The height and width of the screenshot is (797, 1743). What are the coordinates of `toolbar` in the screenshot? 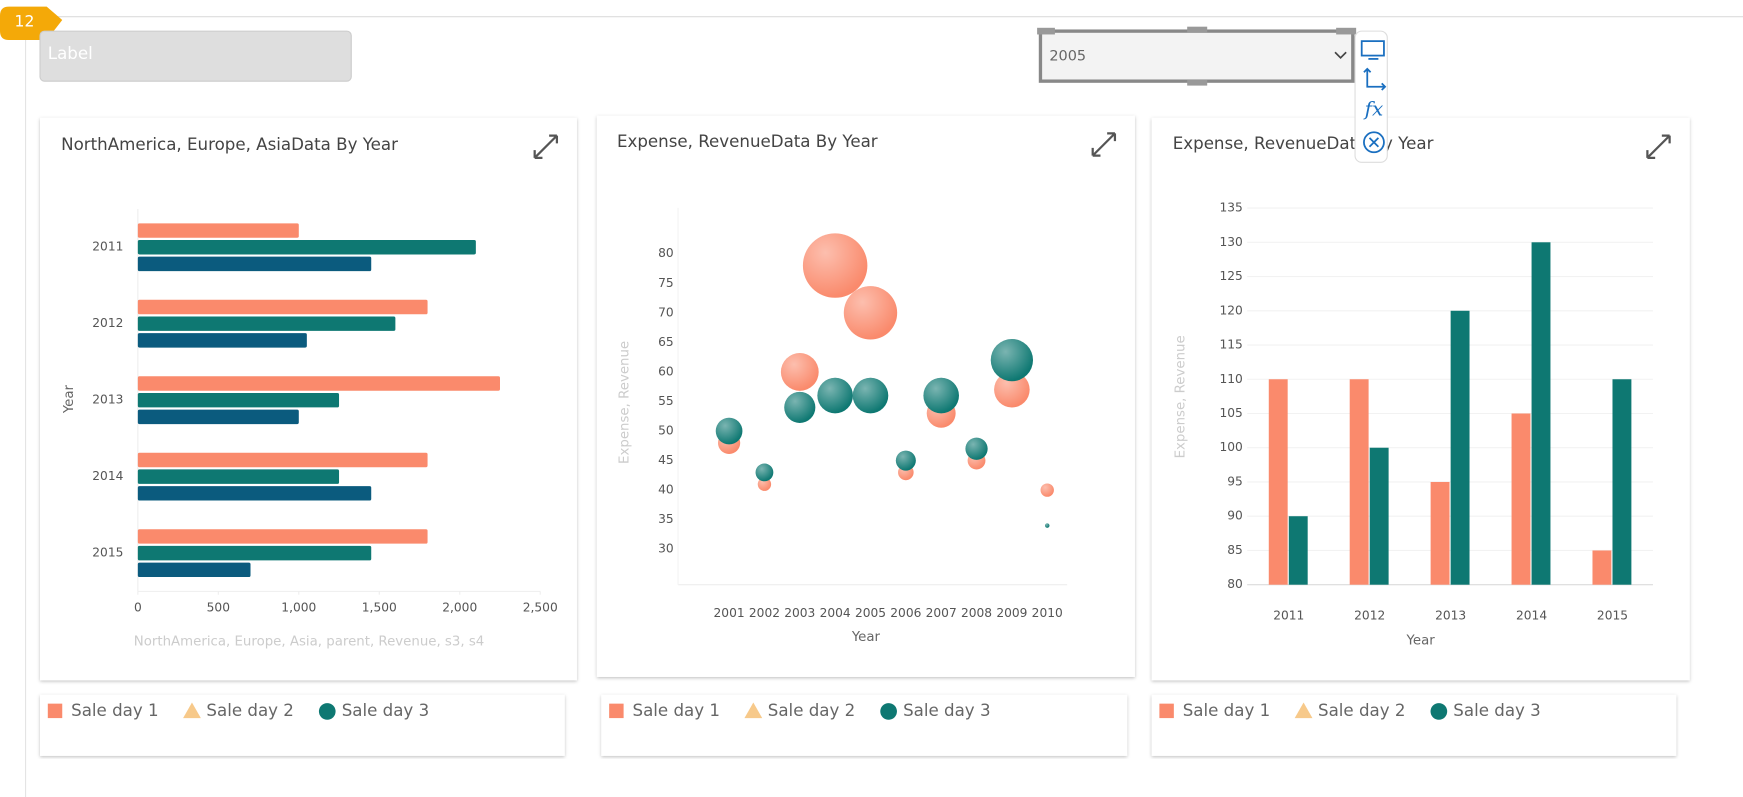 It's located at (1371, 96).